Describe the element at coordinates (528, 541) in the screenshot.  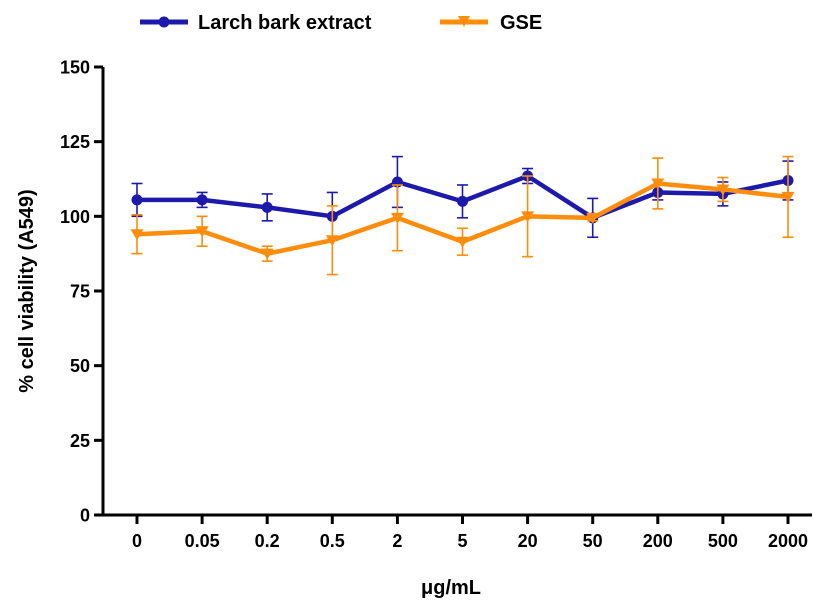
I see `x-tick-label: 20` at that location.